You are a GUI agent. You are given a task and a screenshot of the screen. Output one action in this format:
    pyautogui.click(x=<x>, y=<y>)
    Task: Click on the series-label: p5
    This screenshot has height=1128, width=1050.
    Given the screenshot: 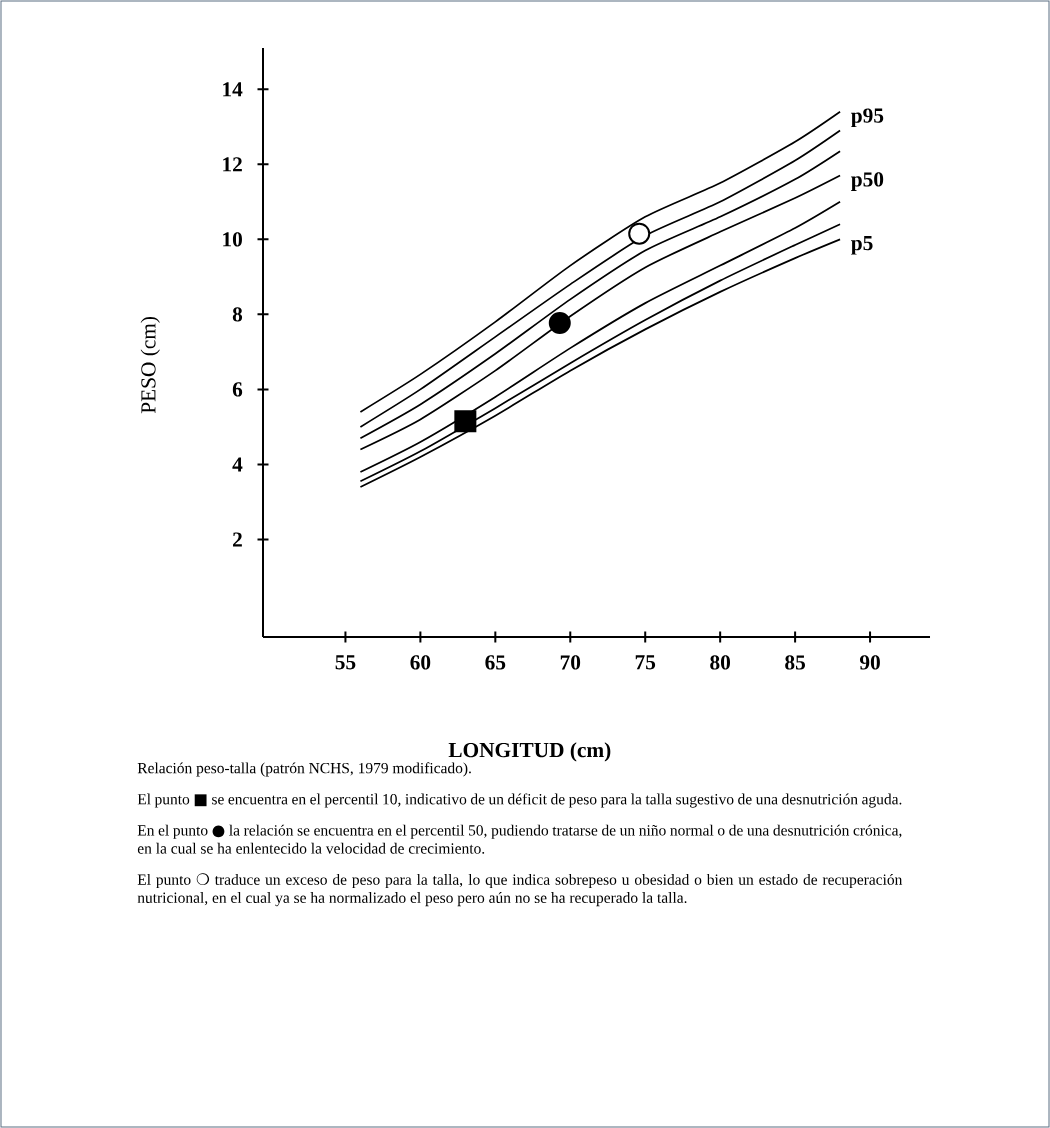 What is the action you would take?
    pyautogui.click(x=862, y=245)
    